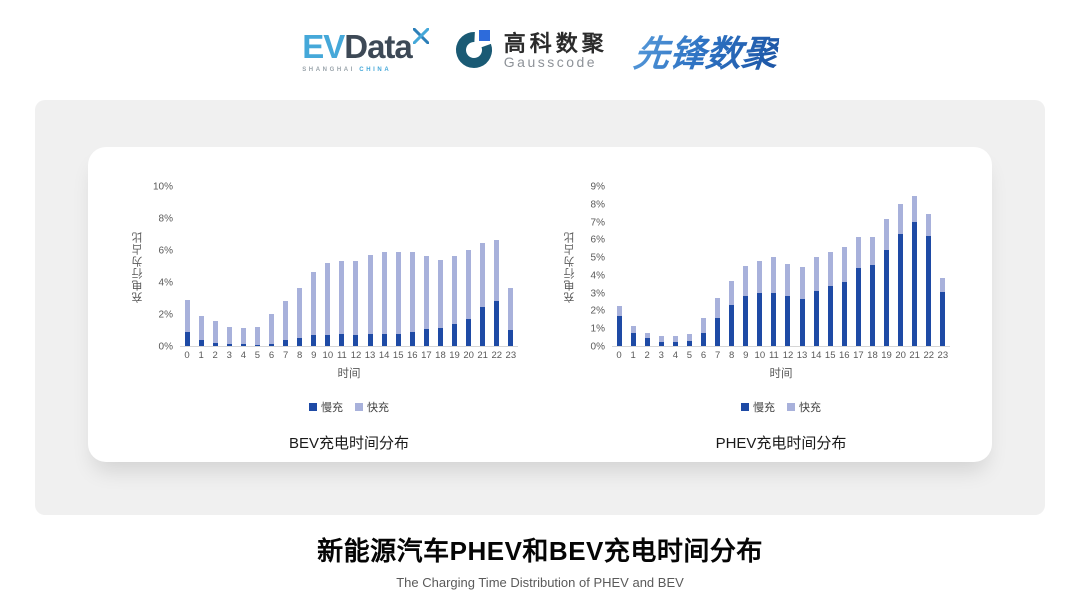  I want to click on x-tick-label: 15, so click(398, 355).